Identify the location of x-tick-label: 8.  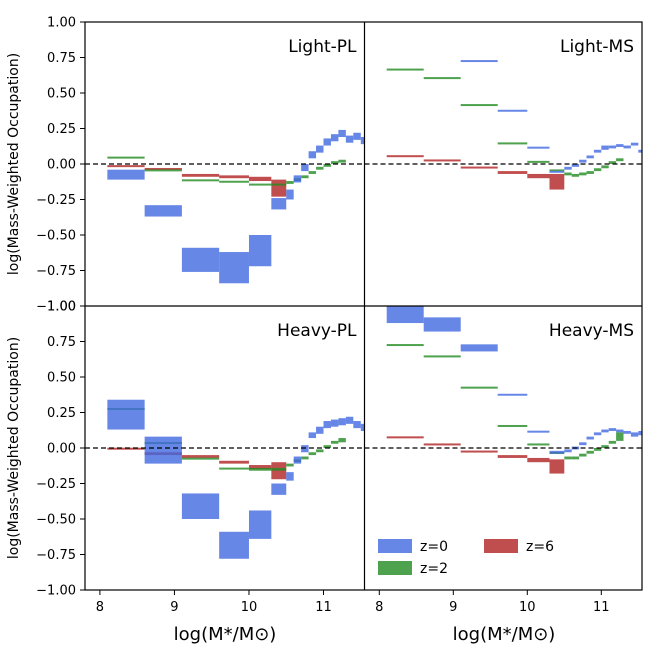
(100, 607).